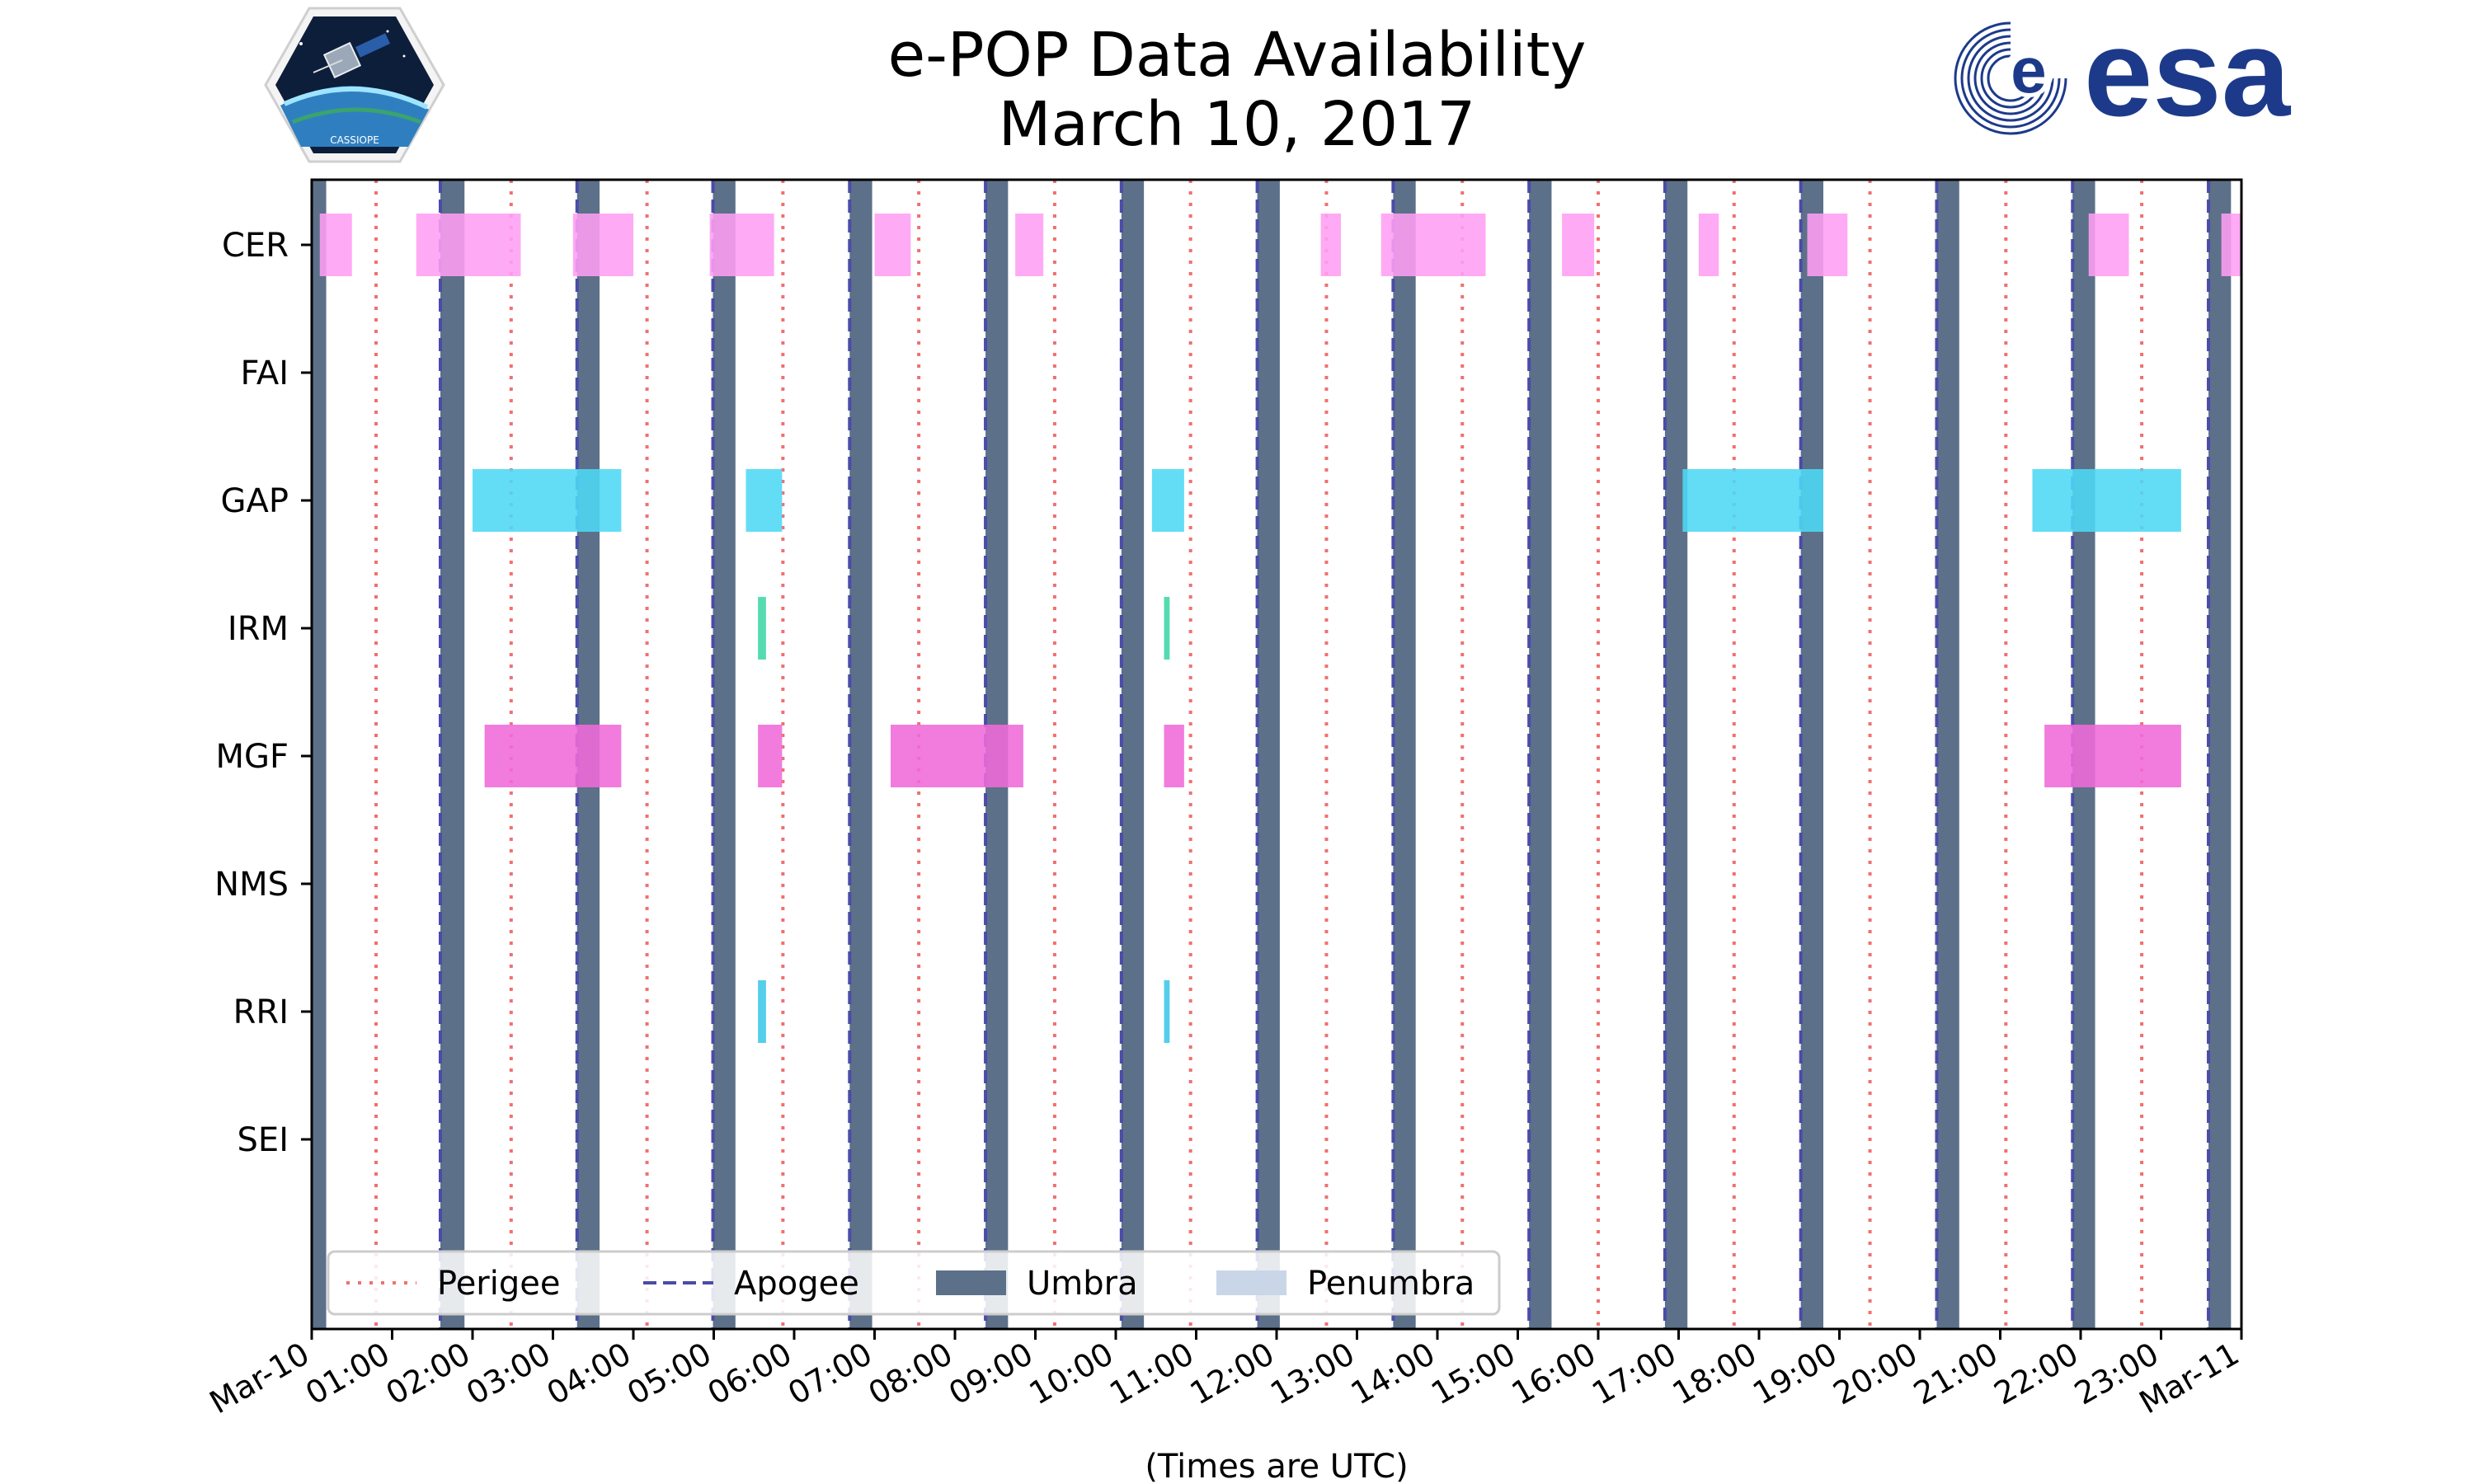 The image size is (2474, 1484). Describe the element at coordinates (1251, 1282) in the screenshot. I see `legend-penumbra-swatch` at that location.